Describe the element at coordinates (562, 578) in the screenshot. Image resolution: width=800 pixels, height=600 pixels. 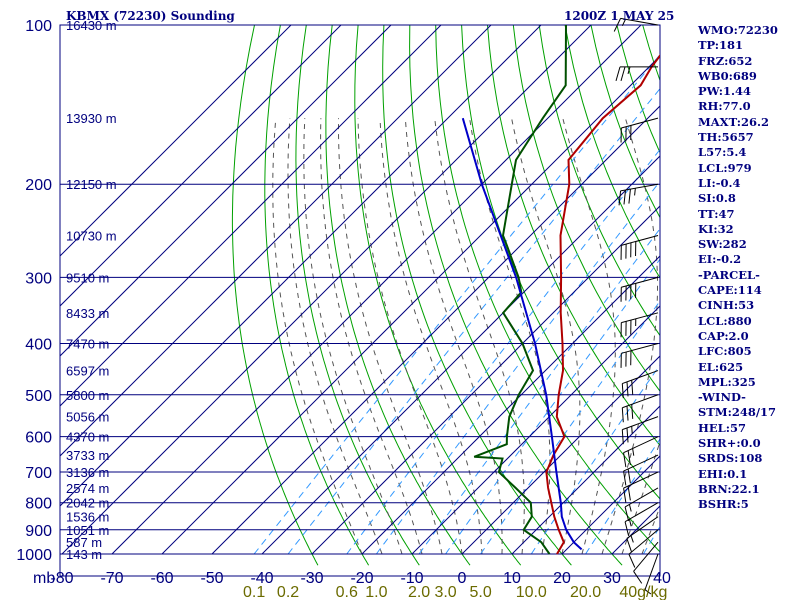
I see `temperature-tick-label: 20` at that location.